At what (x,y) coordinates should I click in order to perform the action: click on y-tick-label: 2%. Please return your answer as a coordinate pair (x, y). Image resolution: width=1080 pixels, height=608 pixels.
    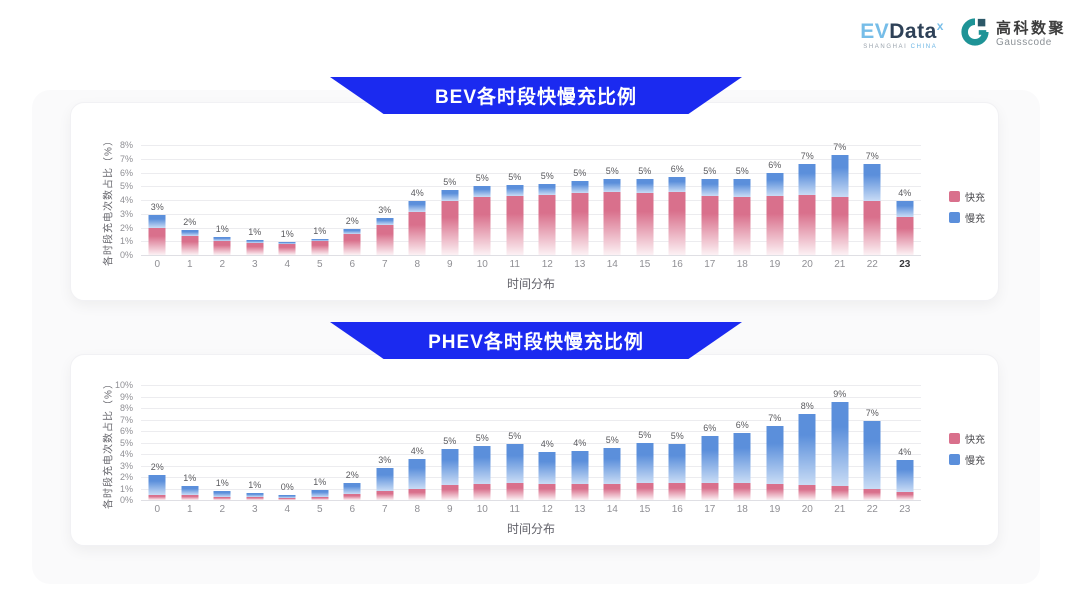
    Looking at the image, I should click on (126, 227).